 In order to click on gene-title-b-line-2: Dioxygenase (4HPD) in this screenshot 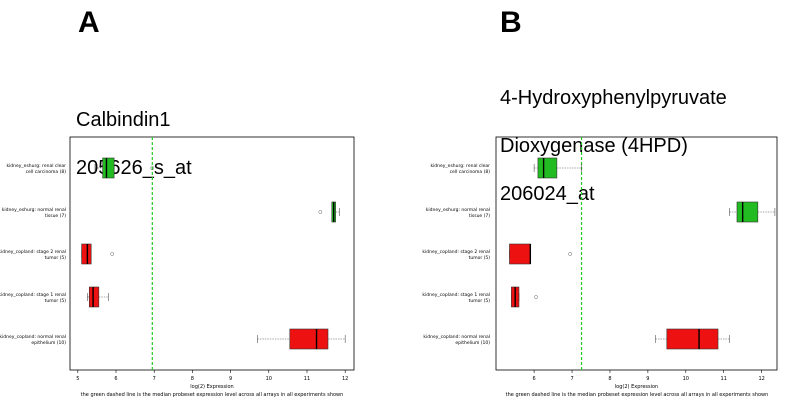, I will do `click(594, 146)`.